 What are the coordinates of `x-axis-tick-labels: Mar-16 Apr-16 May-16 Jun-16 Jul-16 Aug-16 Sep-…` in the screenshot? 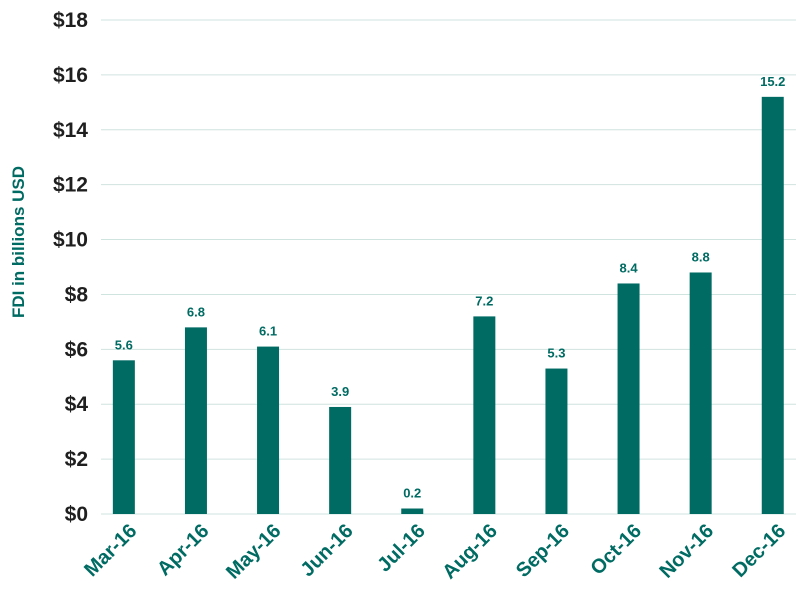 It's located at (435, 552).